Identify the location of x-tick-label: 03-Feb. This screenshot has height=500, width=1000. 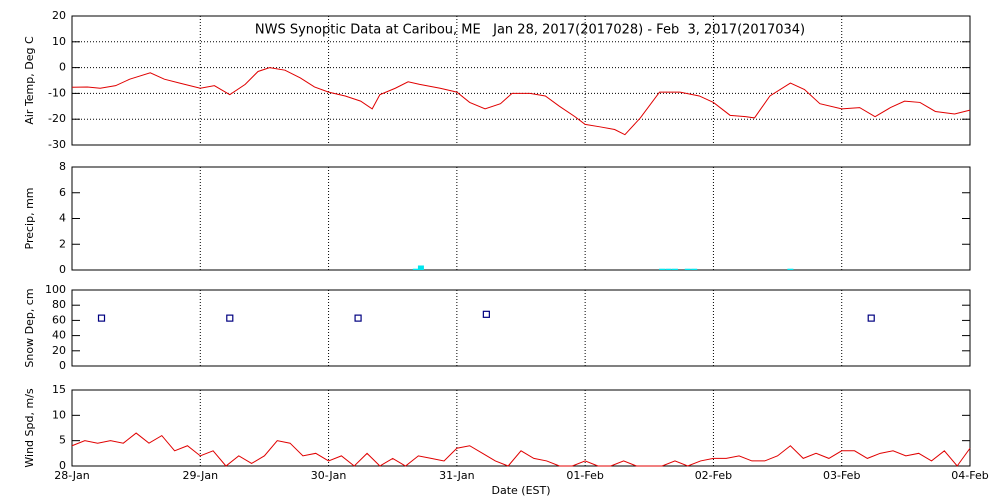
(841, 475).